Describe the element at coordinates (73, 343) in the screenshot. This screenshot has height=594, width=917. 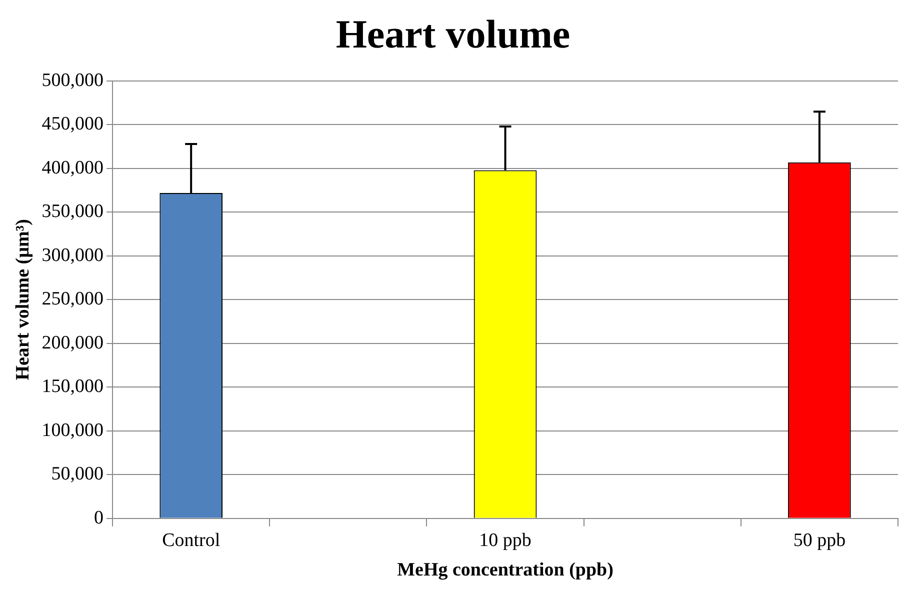
I see `y-tick-label: 200,000` at that location.